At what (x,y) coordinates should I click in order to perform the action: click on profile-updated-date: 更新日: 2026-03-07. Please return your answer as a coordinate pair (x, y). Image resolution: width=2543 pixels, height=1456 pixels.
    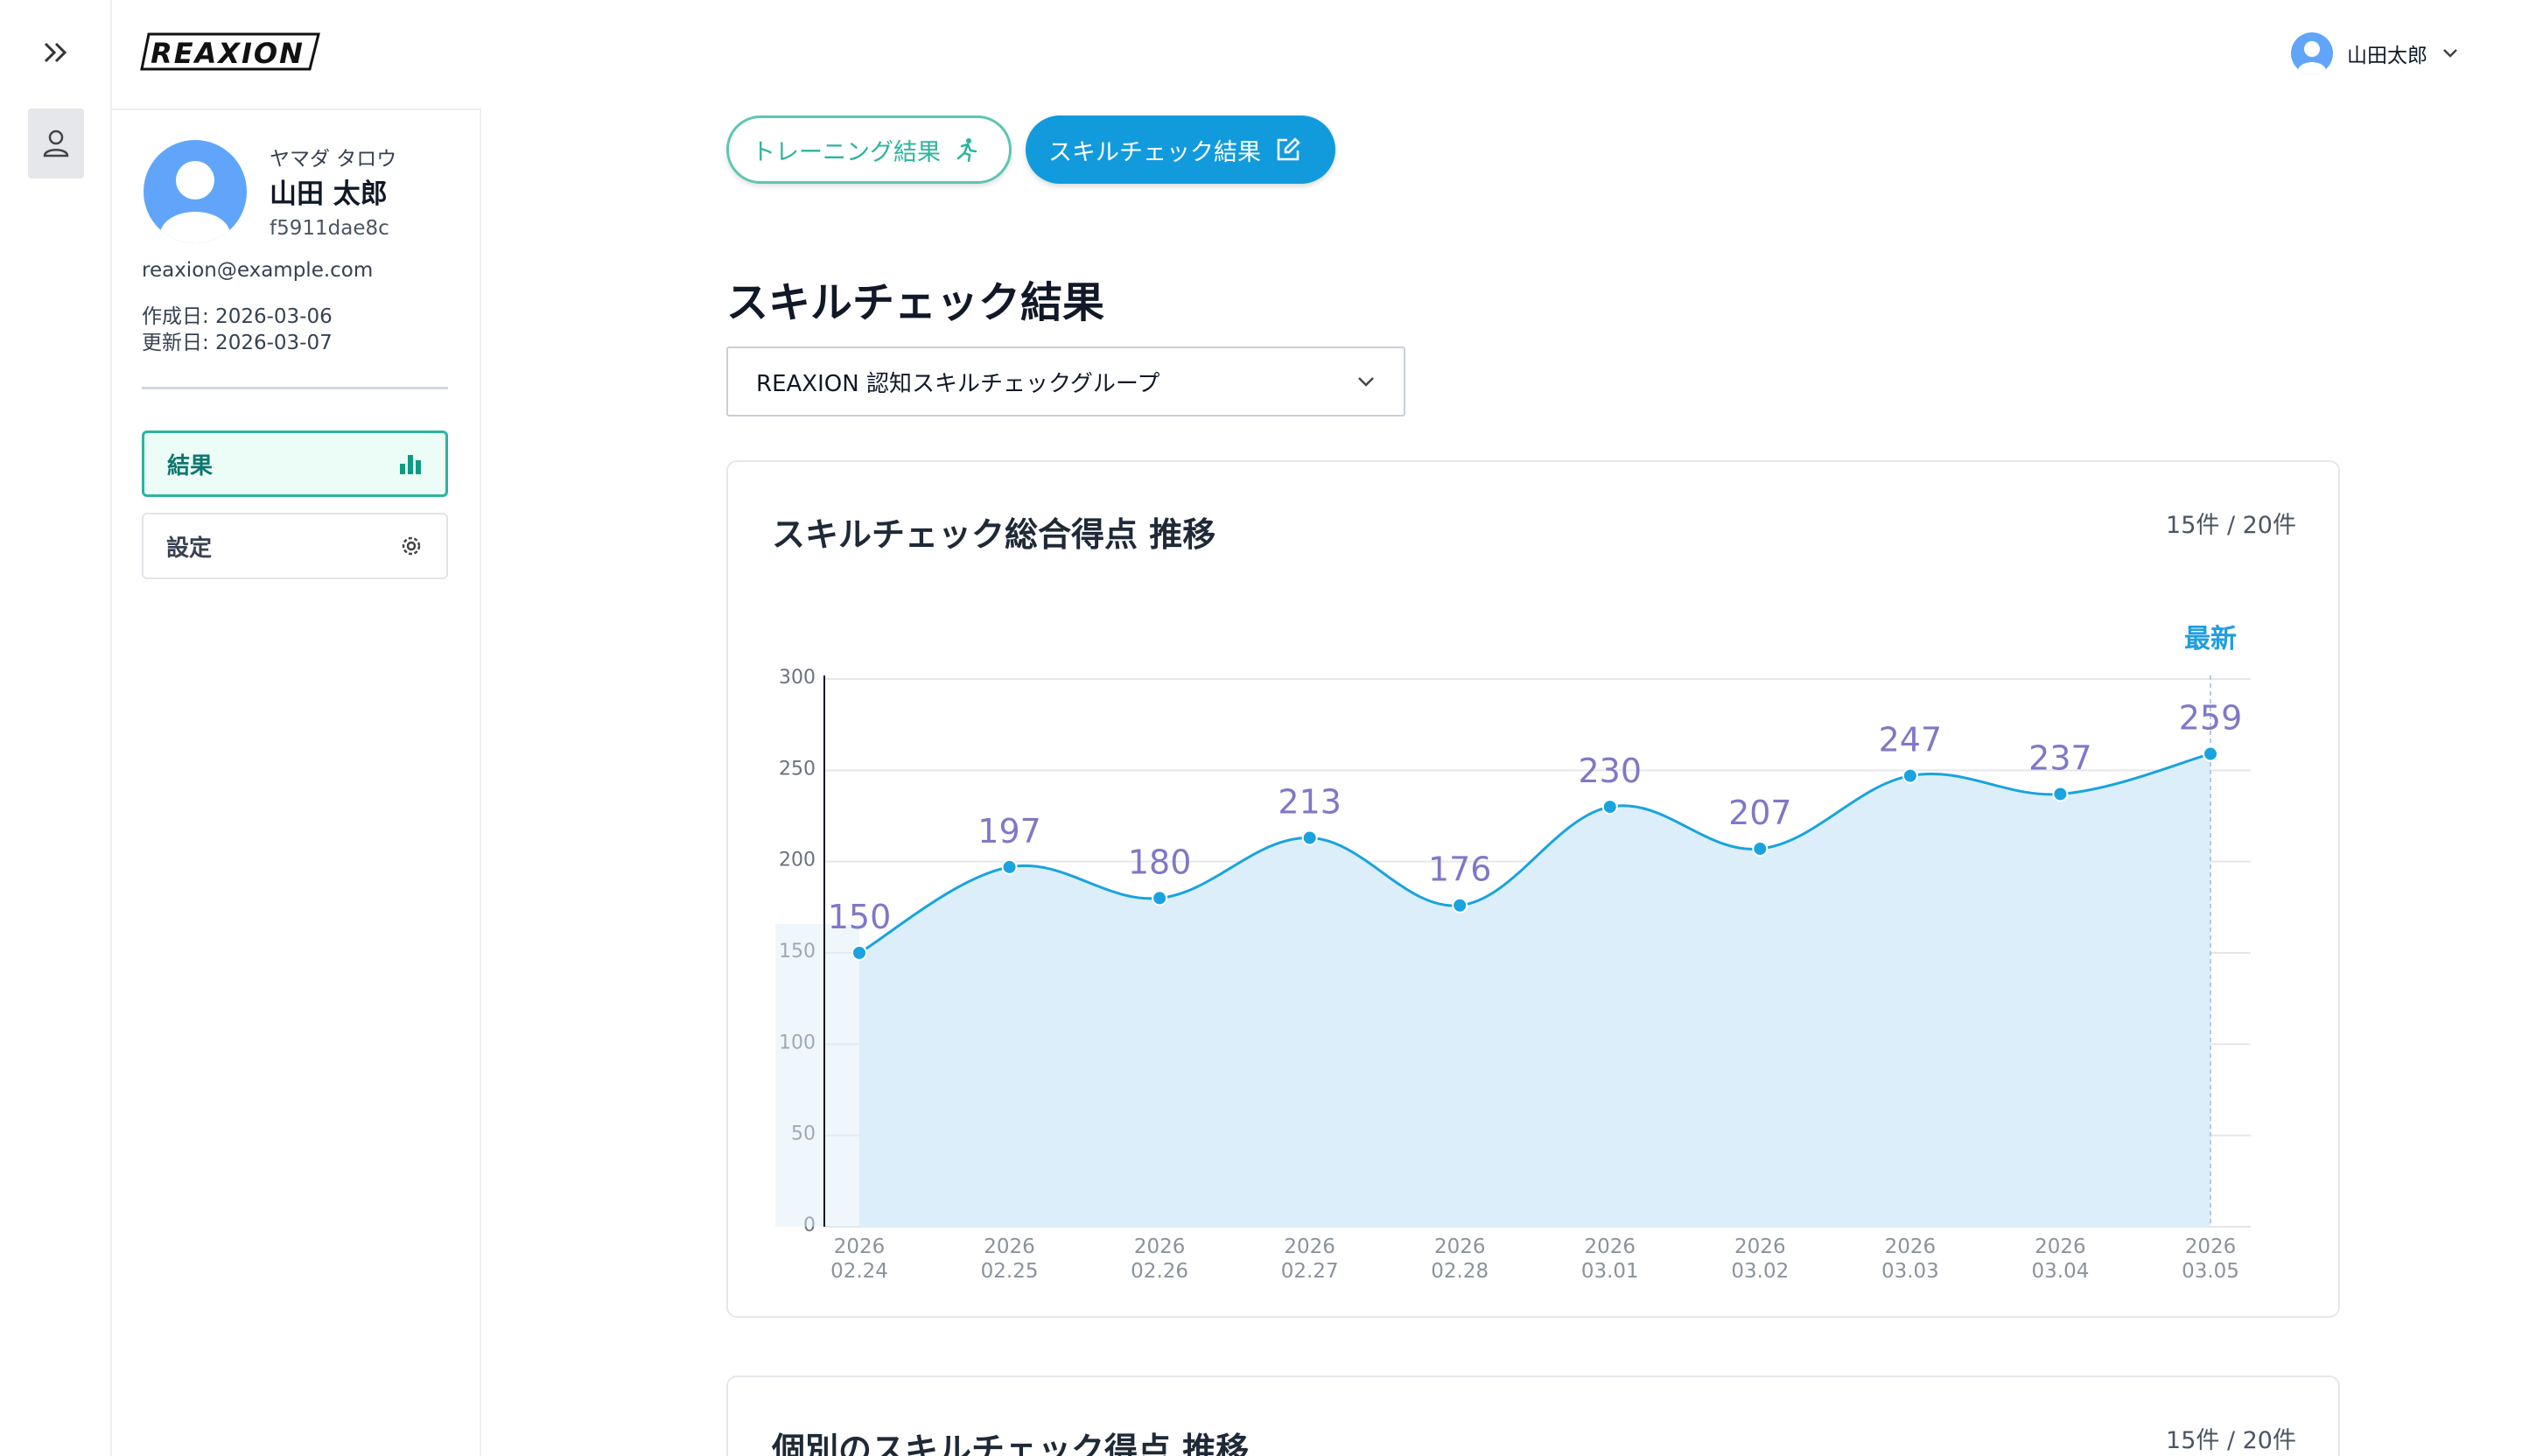
    Looking at the image, I should click on (237, 343).